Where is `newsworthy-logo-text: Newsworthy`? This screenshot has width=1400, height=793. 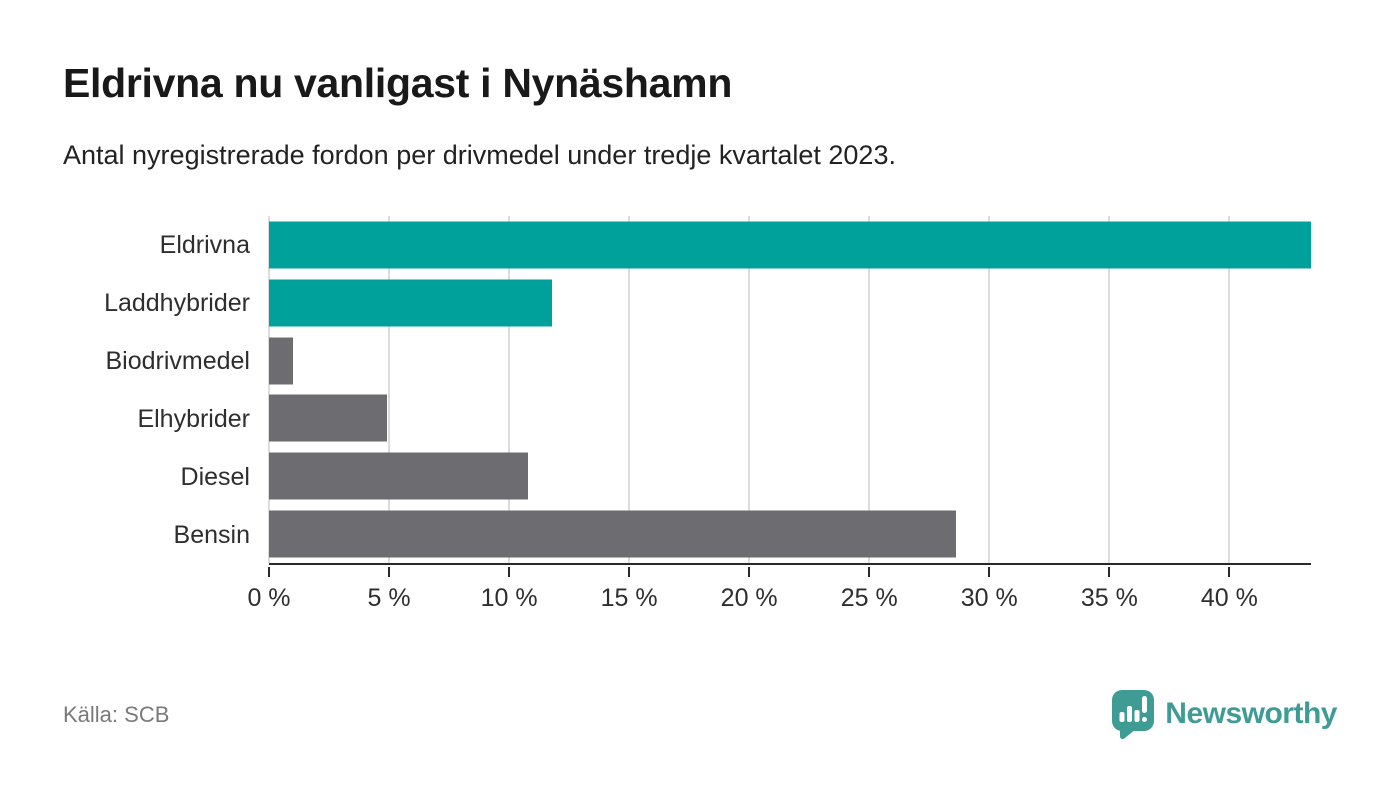
newsworthy-logo-text: Newsworthy is located at coordinates (1251, 713).